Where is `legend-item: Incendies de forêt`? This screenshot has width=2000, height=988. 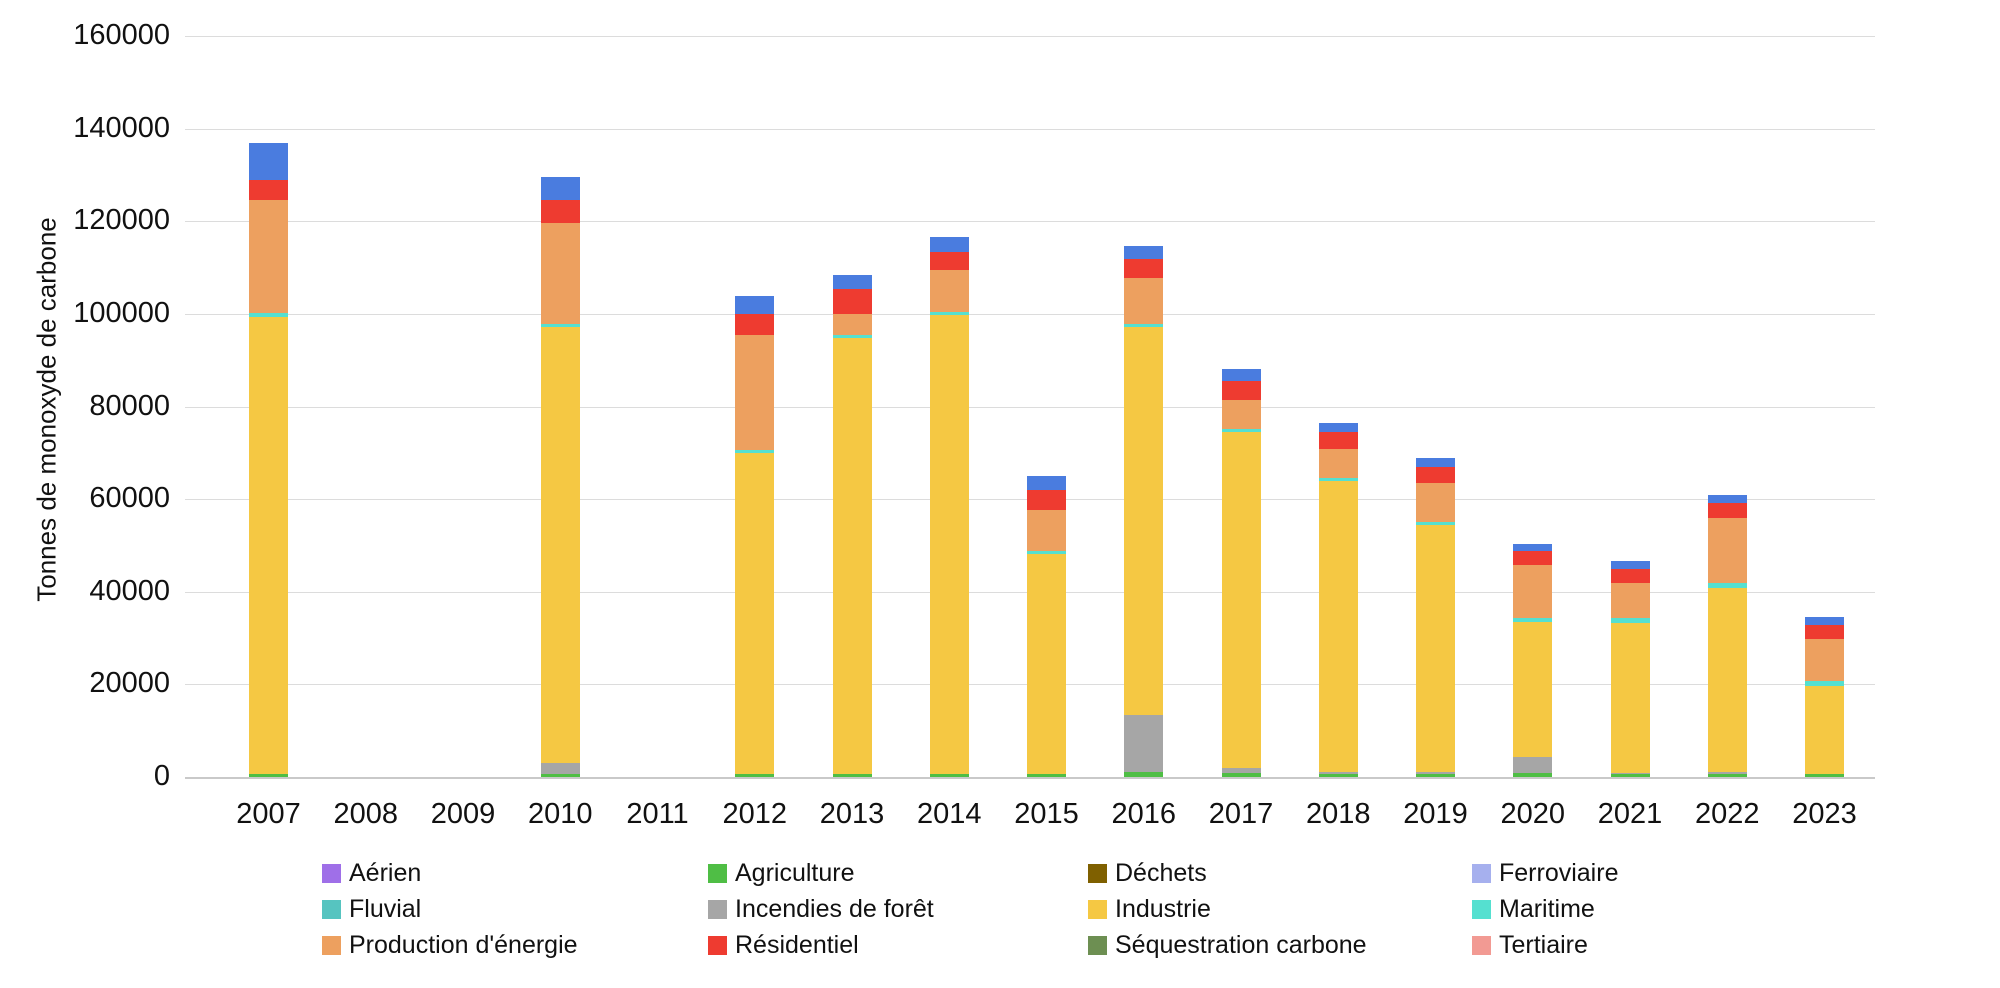
legend-item: Incendies de forêt is located at coordinates (821, 909).